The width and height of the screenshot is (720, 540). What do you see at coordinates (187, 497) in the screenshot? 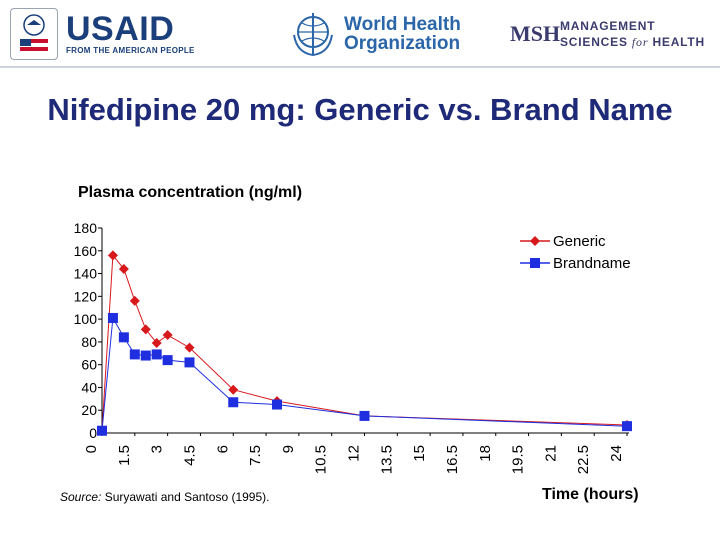
I see `source-text: Suryawati and Santoso (1995).` at bounding box center [187, 497].